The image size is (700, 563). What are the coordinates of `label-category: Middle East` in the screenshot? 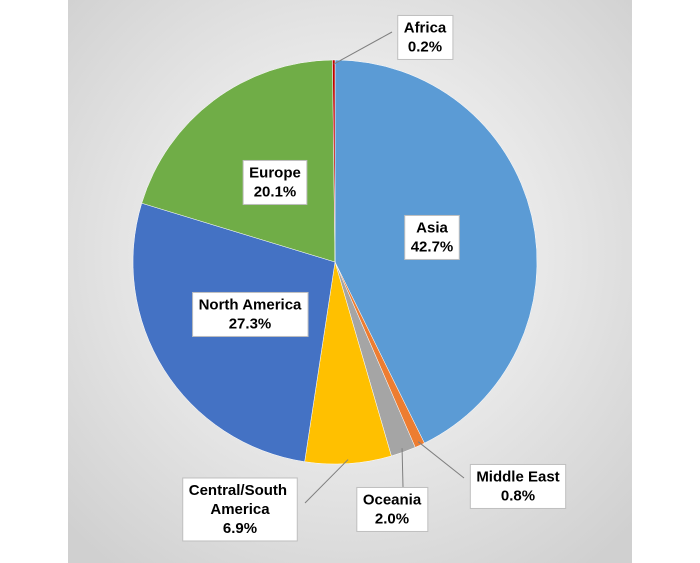 It's located at (517, 476).